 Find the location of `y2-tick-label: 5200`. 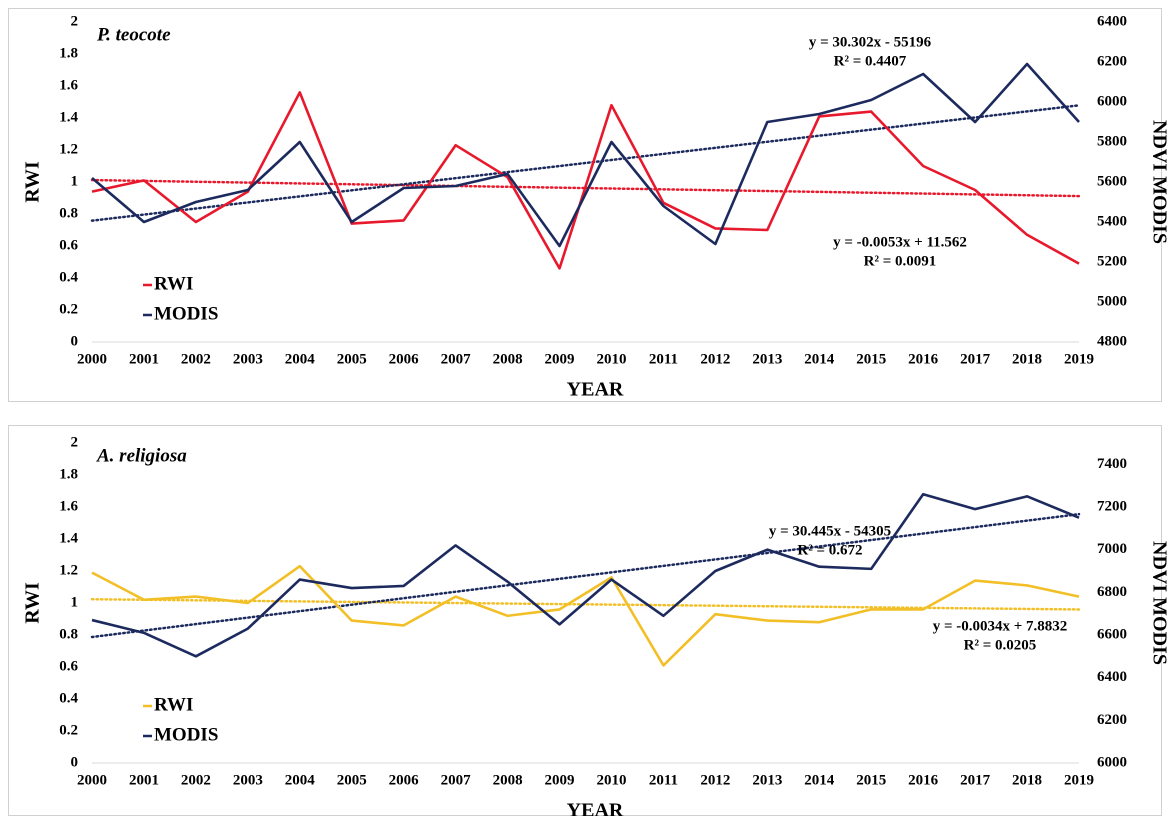

y2-tick-label: 5200 is located at coordinates (1112, 261).